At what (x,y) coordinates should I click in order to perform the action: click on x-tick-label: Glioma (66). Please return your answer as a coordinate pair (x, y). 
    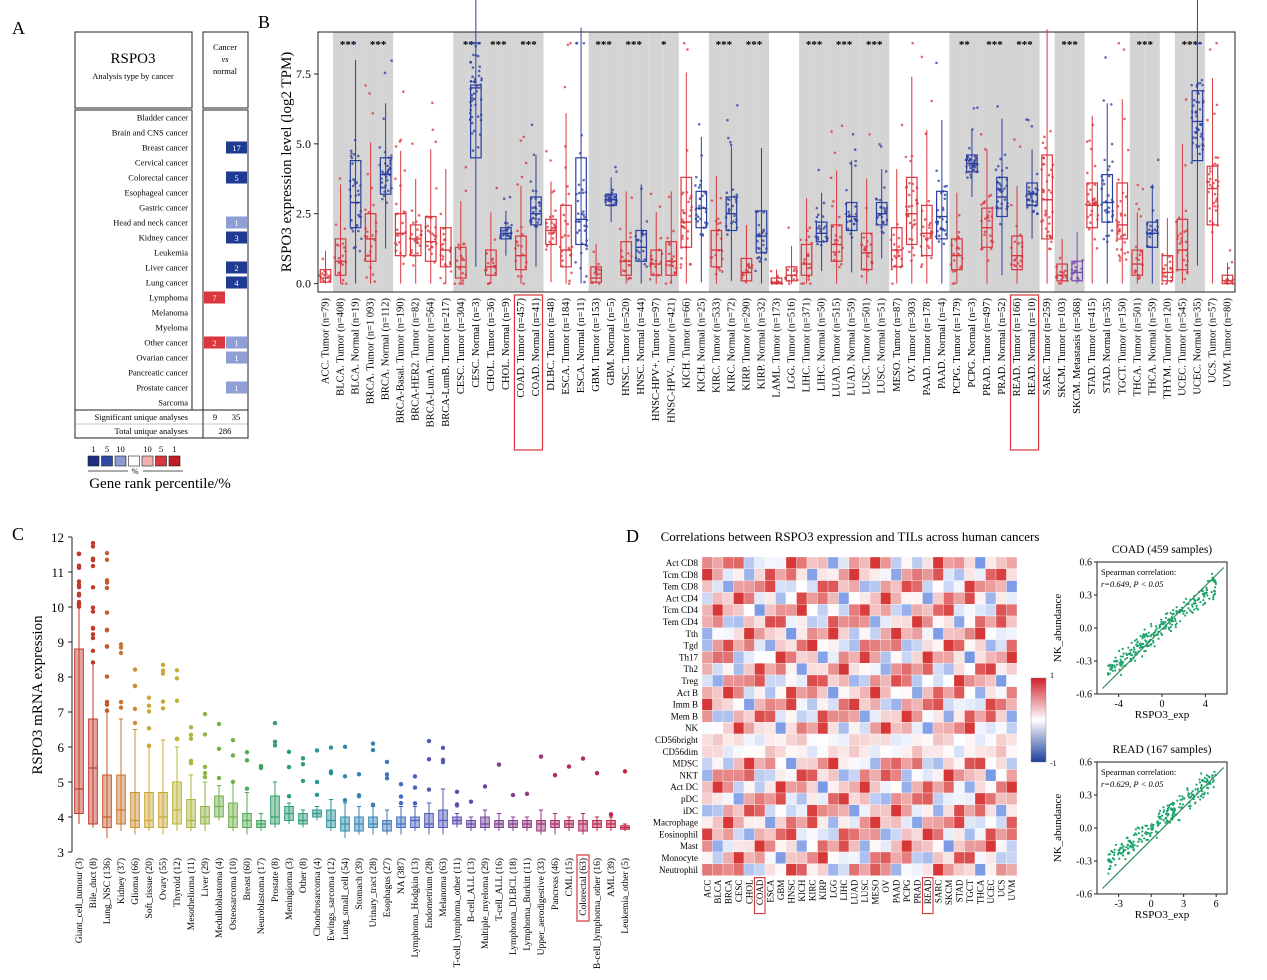
    Looking at the image, I should click on (135, 881).